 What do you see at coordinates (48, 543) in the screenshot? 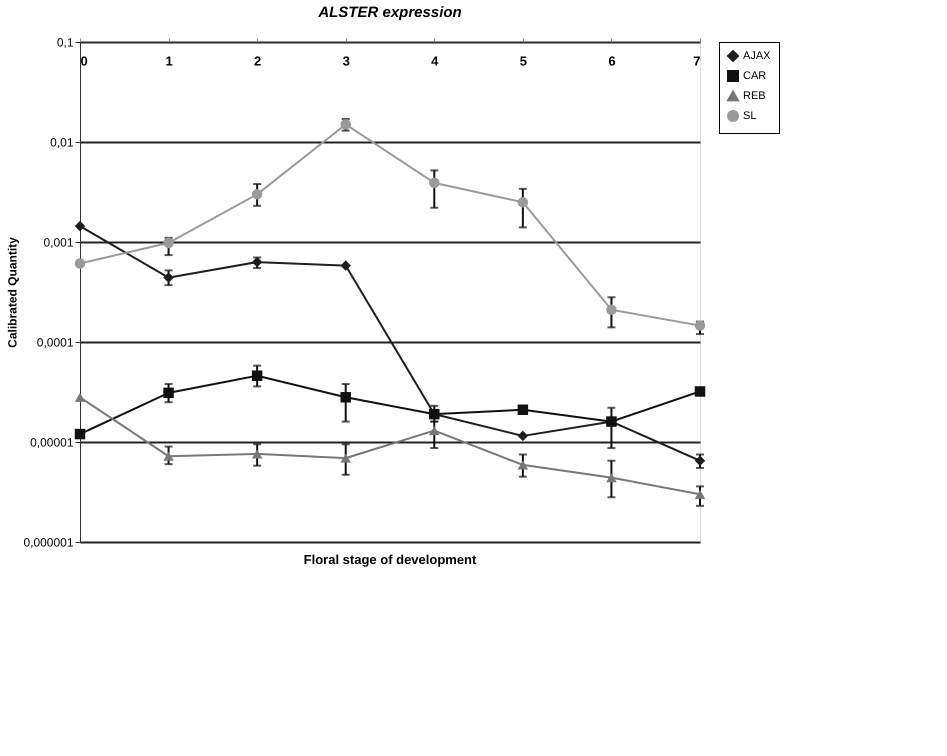
I see `y-tick-label: 0,000001` at bounding box center [48, 543].